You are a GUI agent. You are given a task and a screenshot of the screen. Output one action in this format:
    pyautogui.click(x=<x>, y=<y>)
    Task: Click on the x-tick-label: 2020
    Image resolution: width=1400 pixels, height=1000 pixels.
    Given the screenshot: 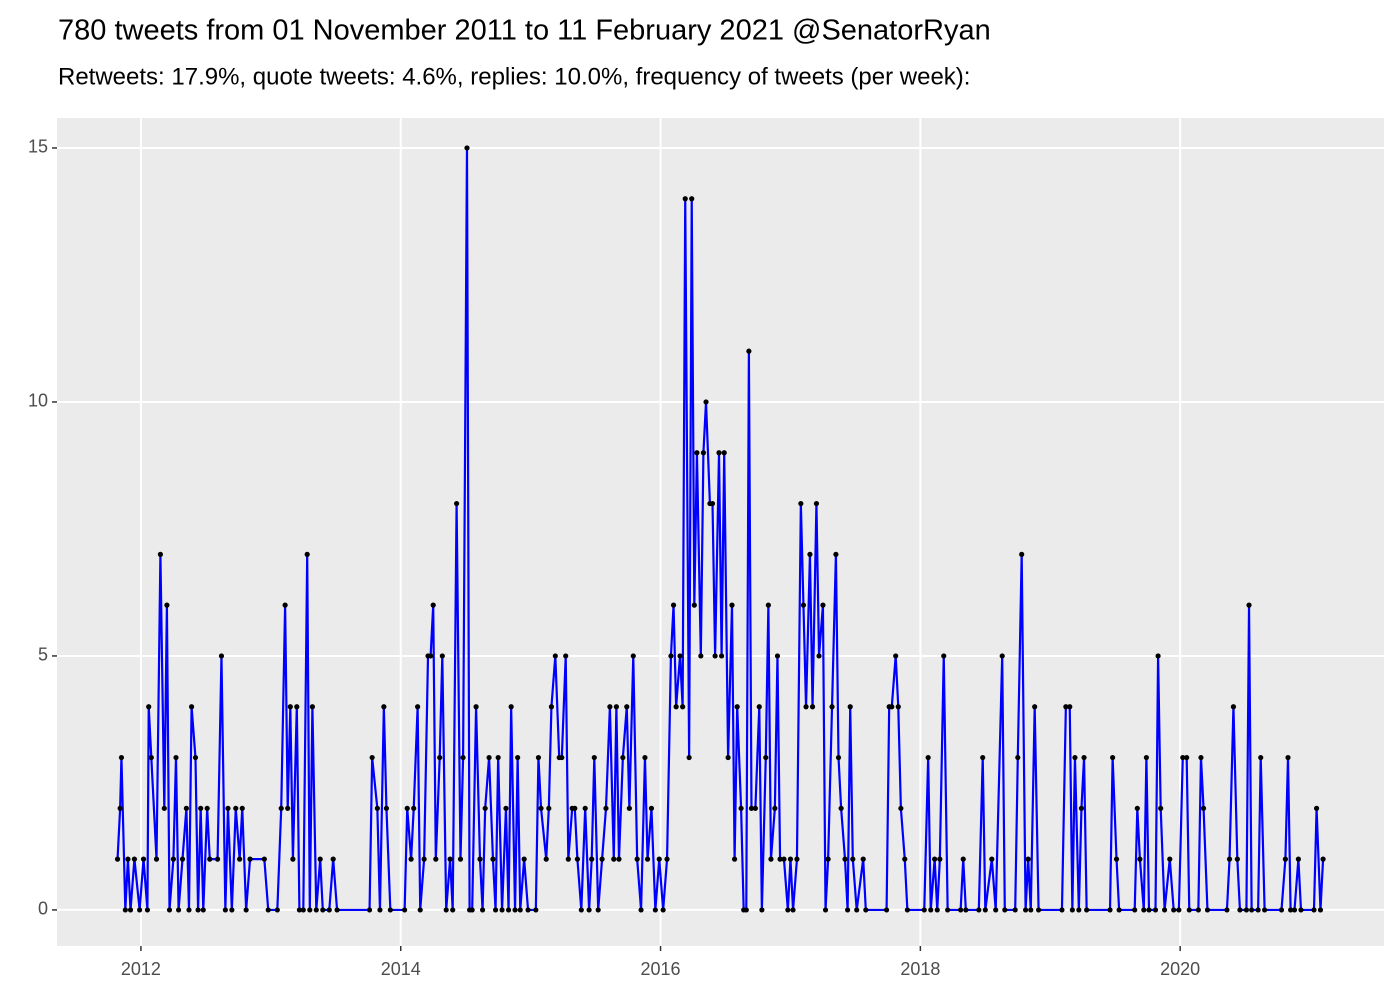 What is the action you would take?
    pyautogui.click(x=1180, y=969)
    